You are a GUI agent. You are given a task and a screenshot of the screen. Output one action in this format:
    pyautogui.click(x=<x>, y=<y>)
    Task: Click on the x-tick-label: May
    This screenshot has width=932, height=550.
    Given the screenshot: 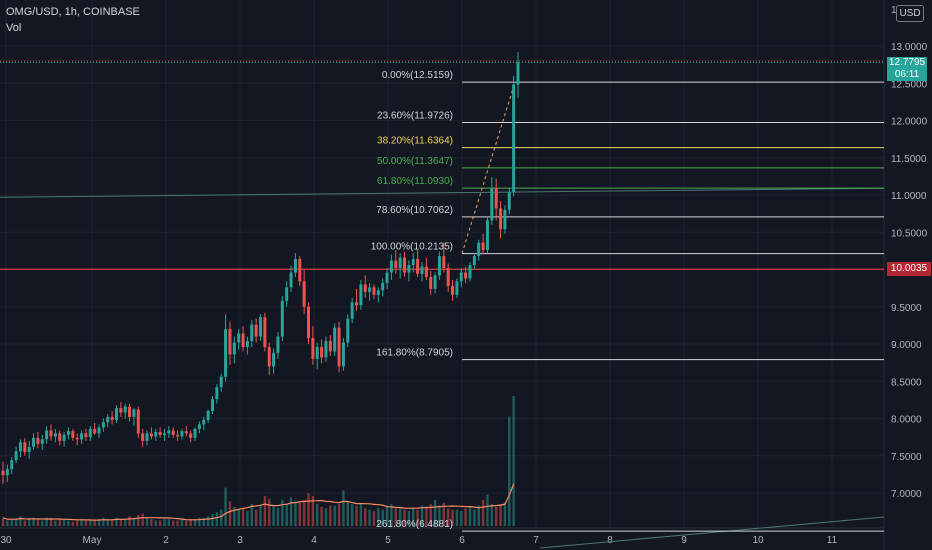 What is the action you would take?
    pyautogui.click(x=92, y=540)
    